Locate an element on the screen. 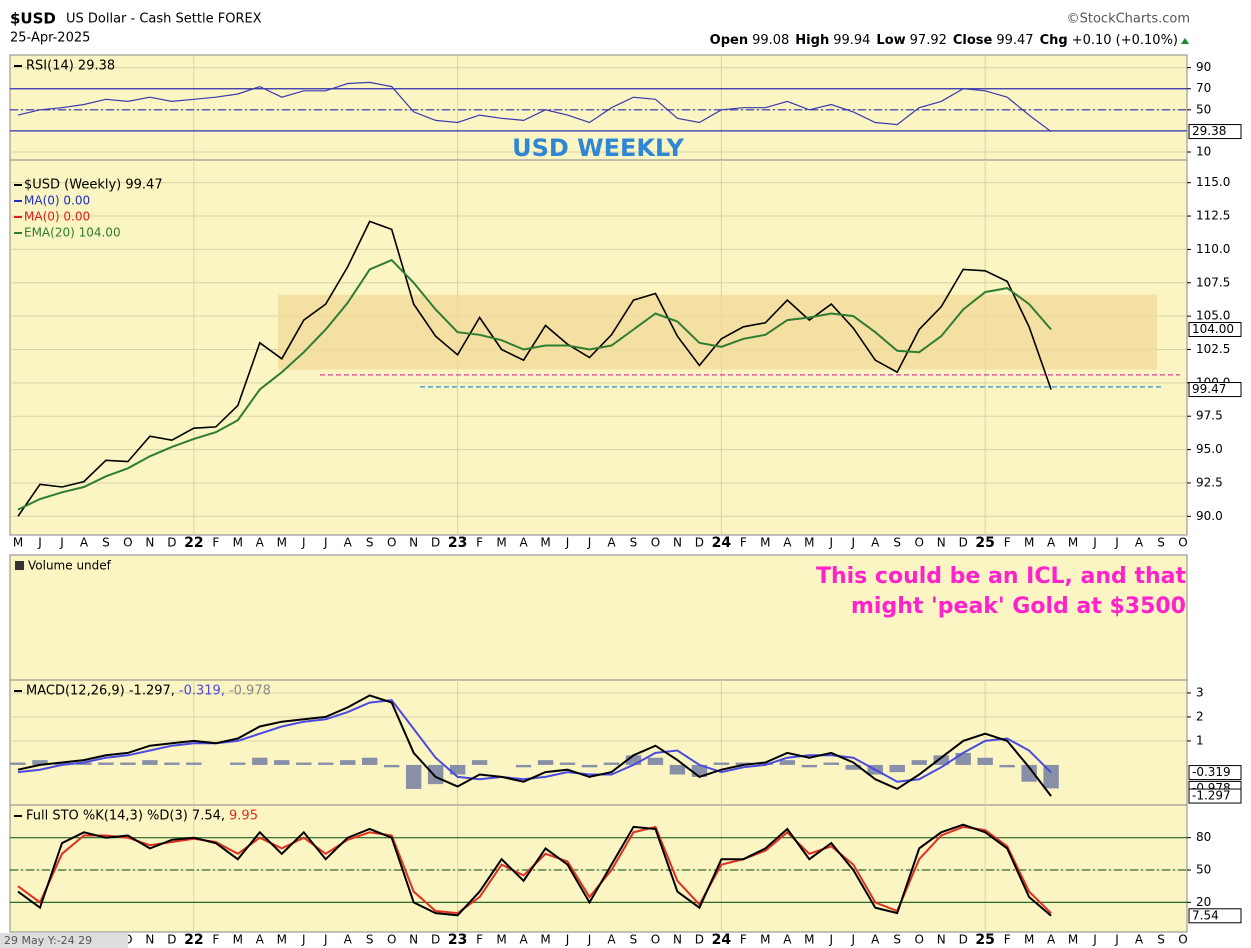  x-tick-label: F is located at coordinates (479, 940).